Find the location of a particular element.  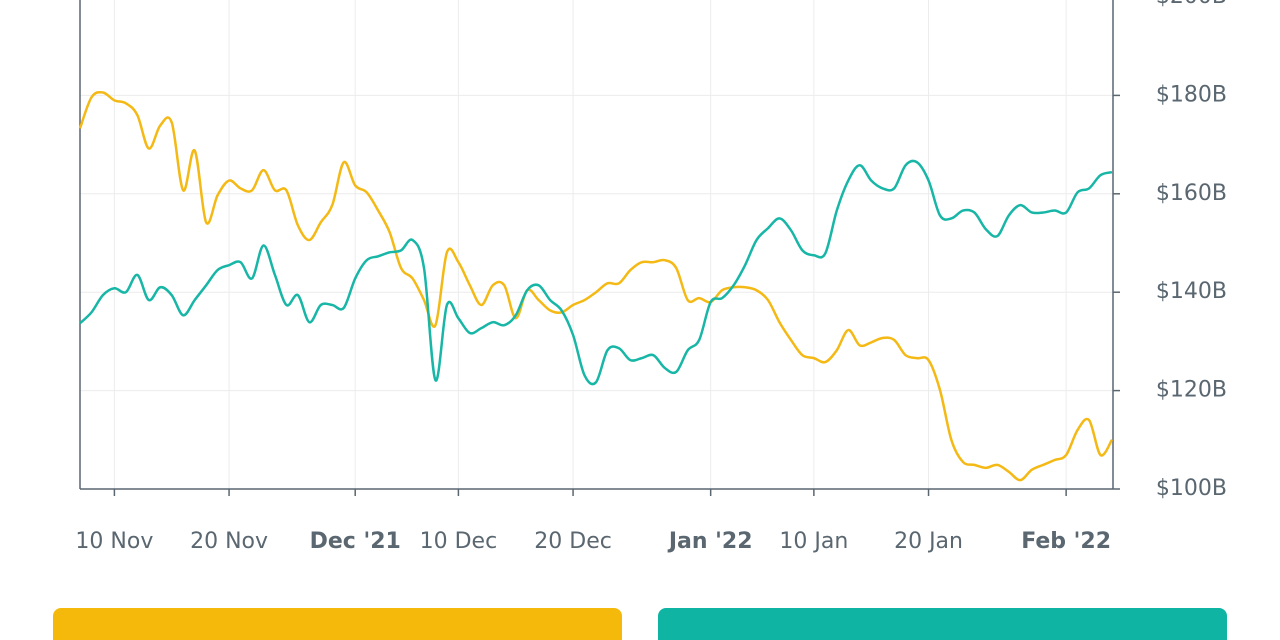

y-tick-label: $160B is located at coordinates (1191, 193).